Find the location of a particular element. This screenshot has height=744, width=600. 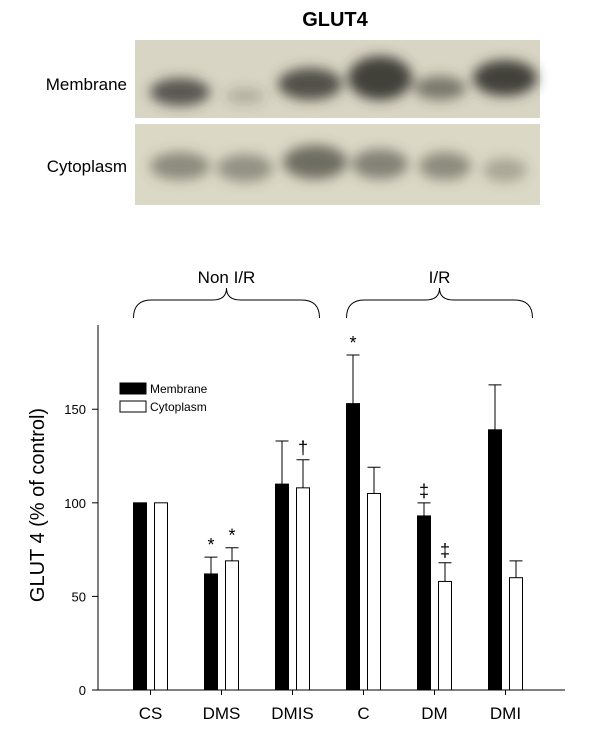

annotation: † is located at coordinates (303, 448).